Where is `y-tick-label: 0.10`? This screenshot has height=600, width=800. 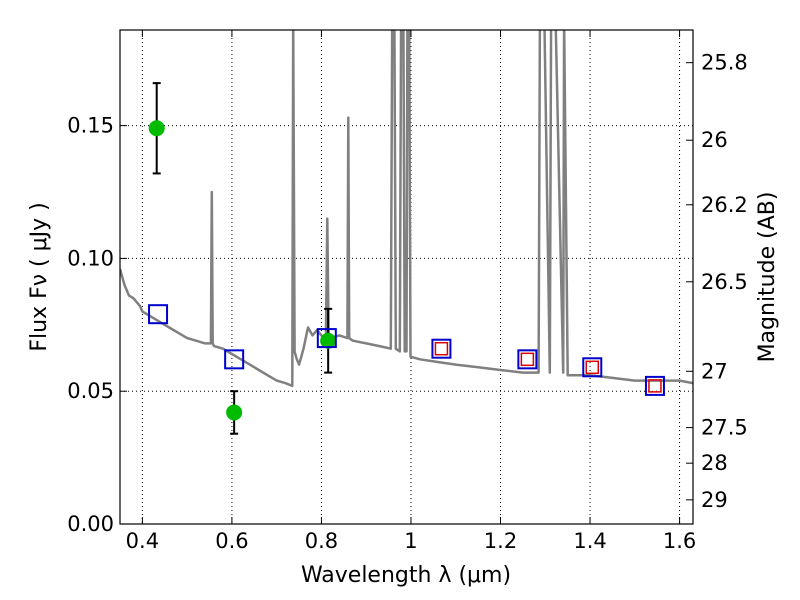
y-tick-label: 0.10 is located at coordinates (90, 258).